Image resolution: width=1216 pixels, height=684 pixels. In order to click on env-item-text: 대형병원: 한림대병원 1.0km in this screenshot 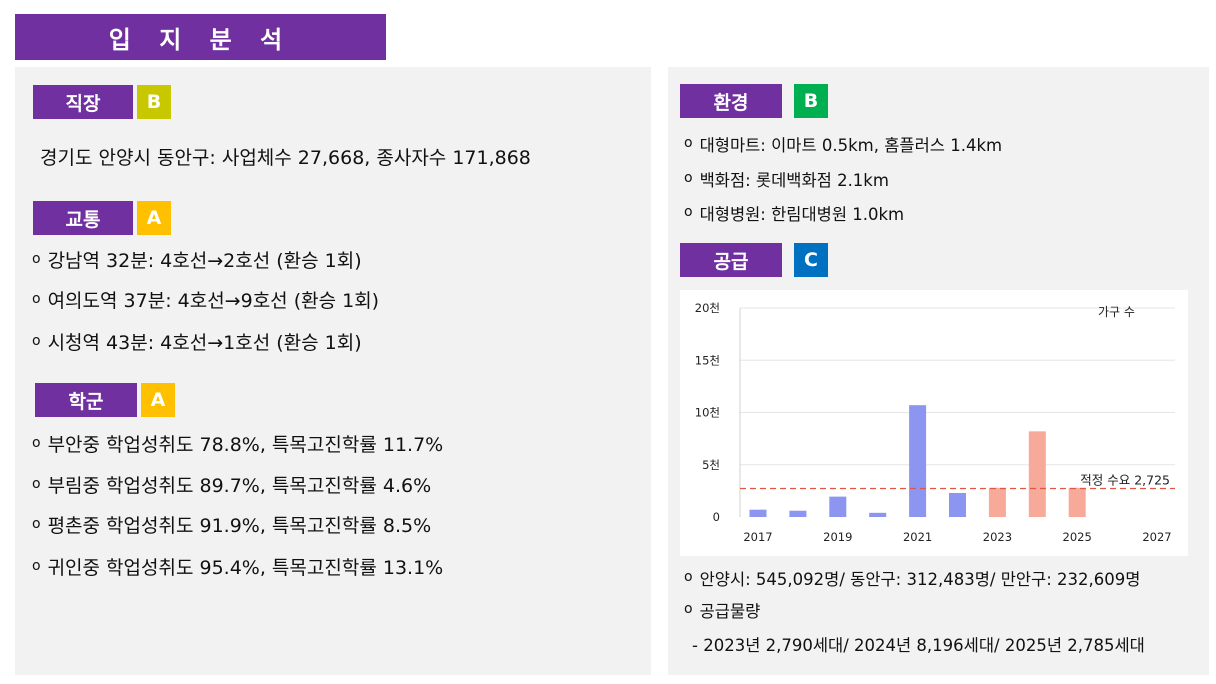, I will do `click(802, 214)`.